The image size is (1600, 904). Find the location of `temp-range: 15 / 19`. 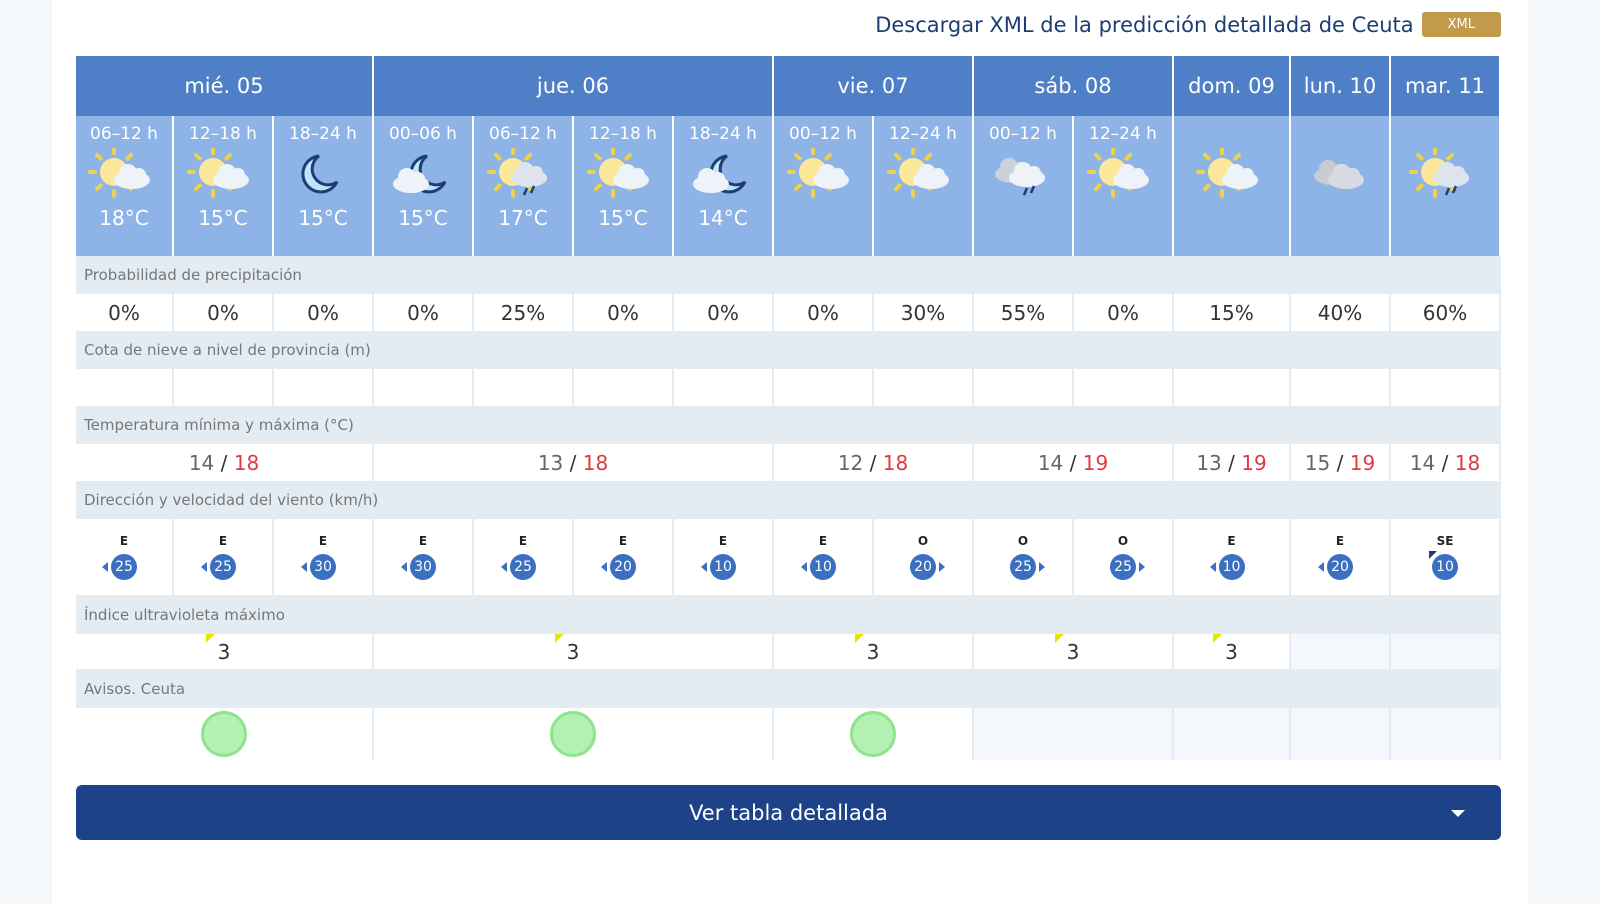

temp-range: 15 / 19 is located at coordinates (1341, 462).